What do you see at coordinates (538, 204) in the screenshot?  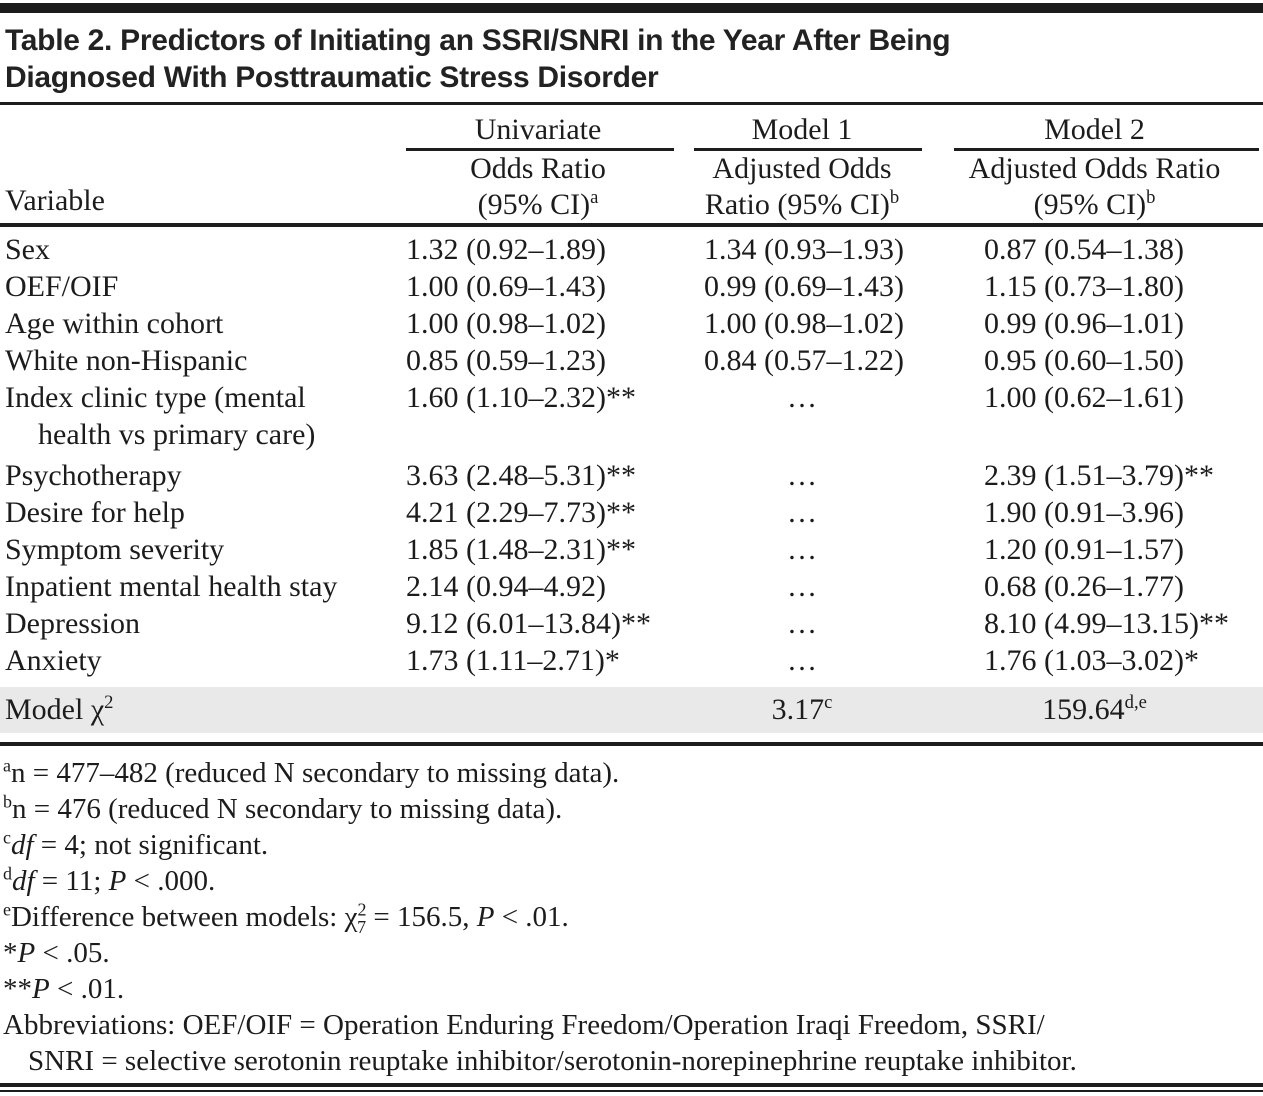 I see `subheader-univariate-line2: (95% CI)a` at bounding box center [538, 204].